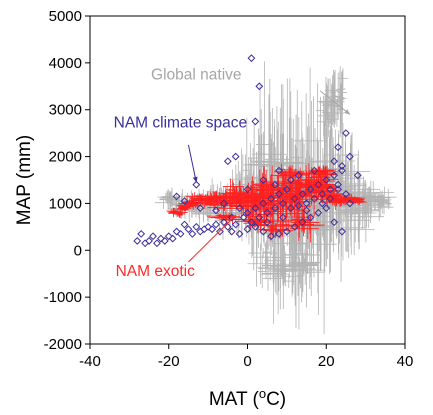 This screenshot has height=415, width=433. Describe the element at coordinates (196, 74) in the screenshot. I see `annotation-label: Global native` at that location.